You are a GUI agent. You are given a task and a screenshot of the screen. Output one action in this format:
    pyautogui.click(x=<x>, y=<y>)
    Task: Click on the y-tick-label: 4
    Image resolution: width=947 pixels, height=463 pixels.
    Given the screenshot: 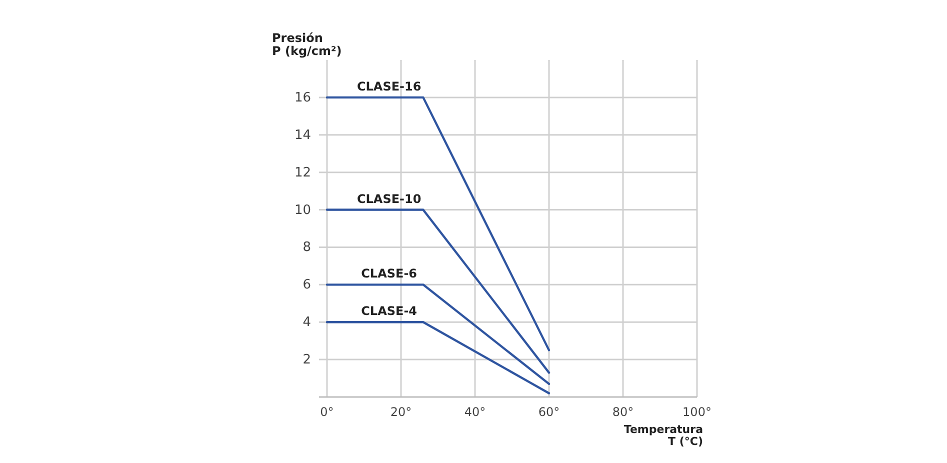 What is the action you would take?
    pyautogui.click(x=306, y=322)
    